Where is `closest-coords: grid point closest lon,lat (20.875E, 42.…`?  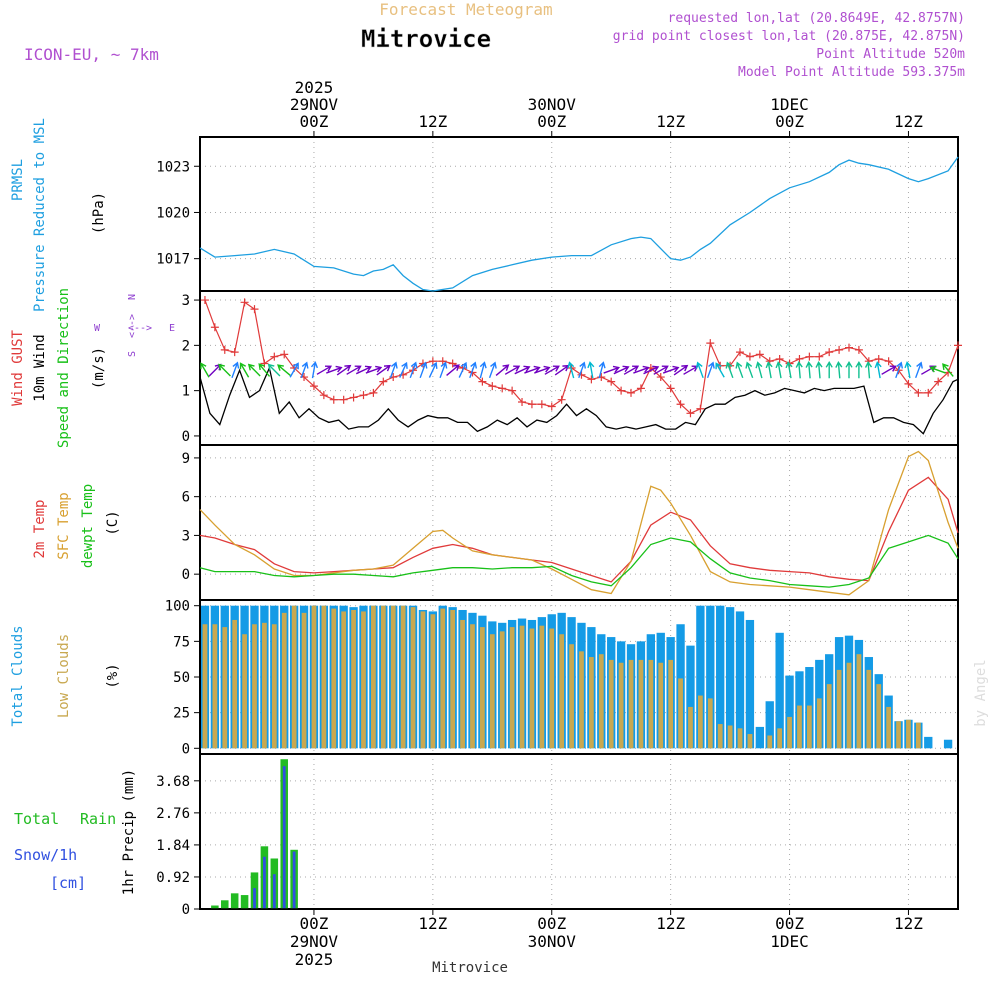
closest-coords: grid point closest lon,lat (20.875E, 42.… is located at coordinates (789, 36).